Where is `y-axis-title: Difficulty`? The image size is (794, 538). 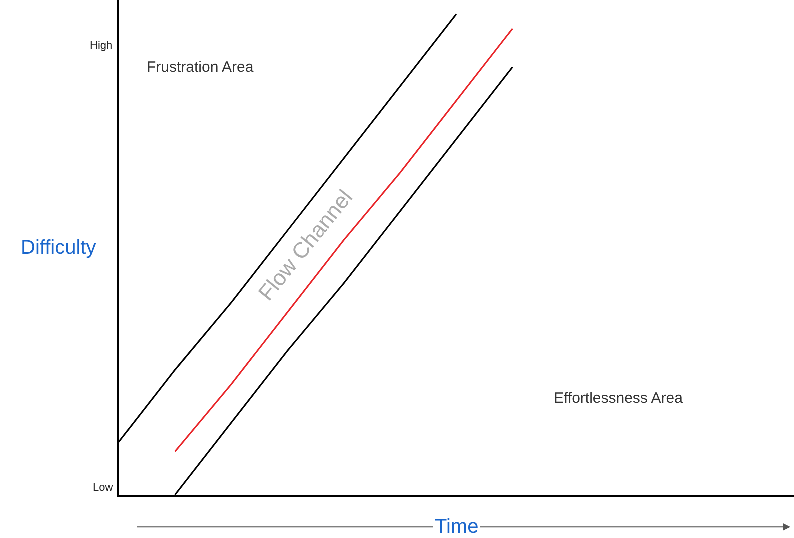
y-axis-title: Difficulty is located at coordinates (58, 248).